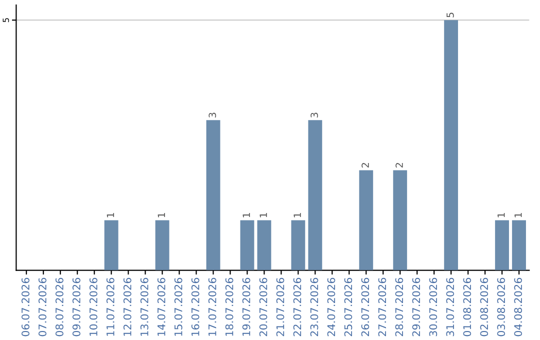 The image size is (540, 340). What do you see at coordinates (348, 307) in the screenshot?
I see `x-tick-label: 25.07.2026` at bounding box center [348, 307].